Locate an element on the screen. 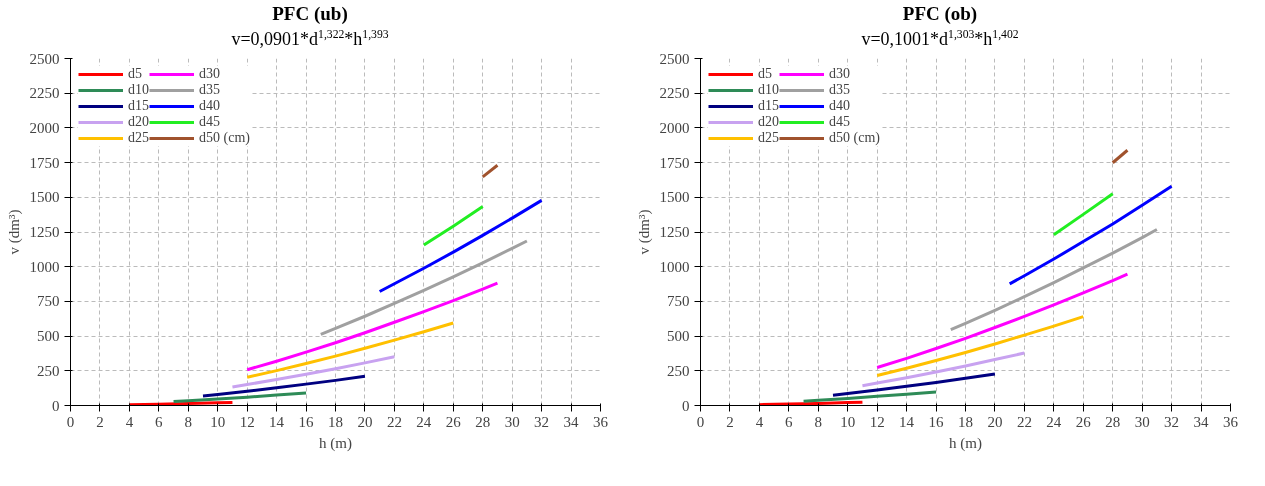 This screenshot has width=1265, height=486. chart-subtitle: v=0,1001*d$^{1,303}$*h$^{1,402}$ is located at coordinates (940, 39).